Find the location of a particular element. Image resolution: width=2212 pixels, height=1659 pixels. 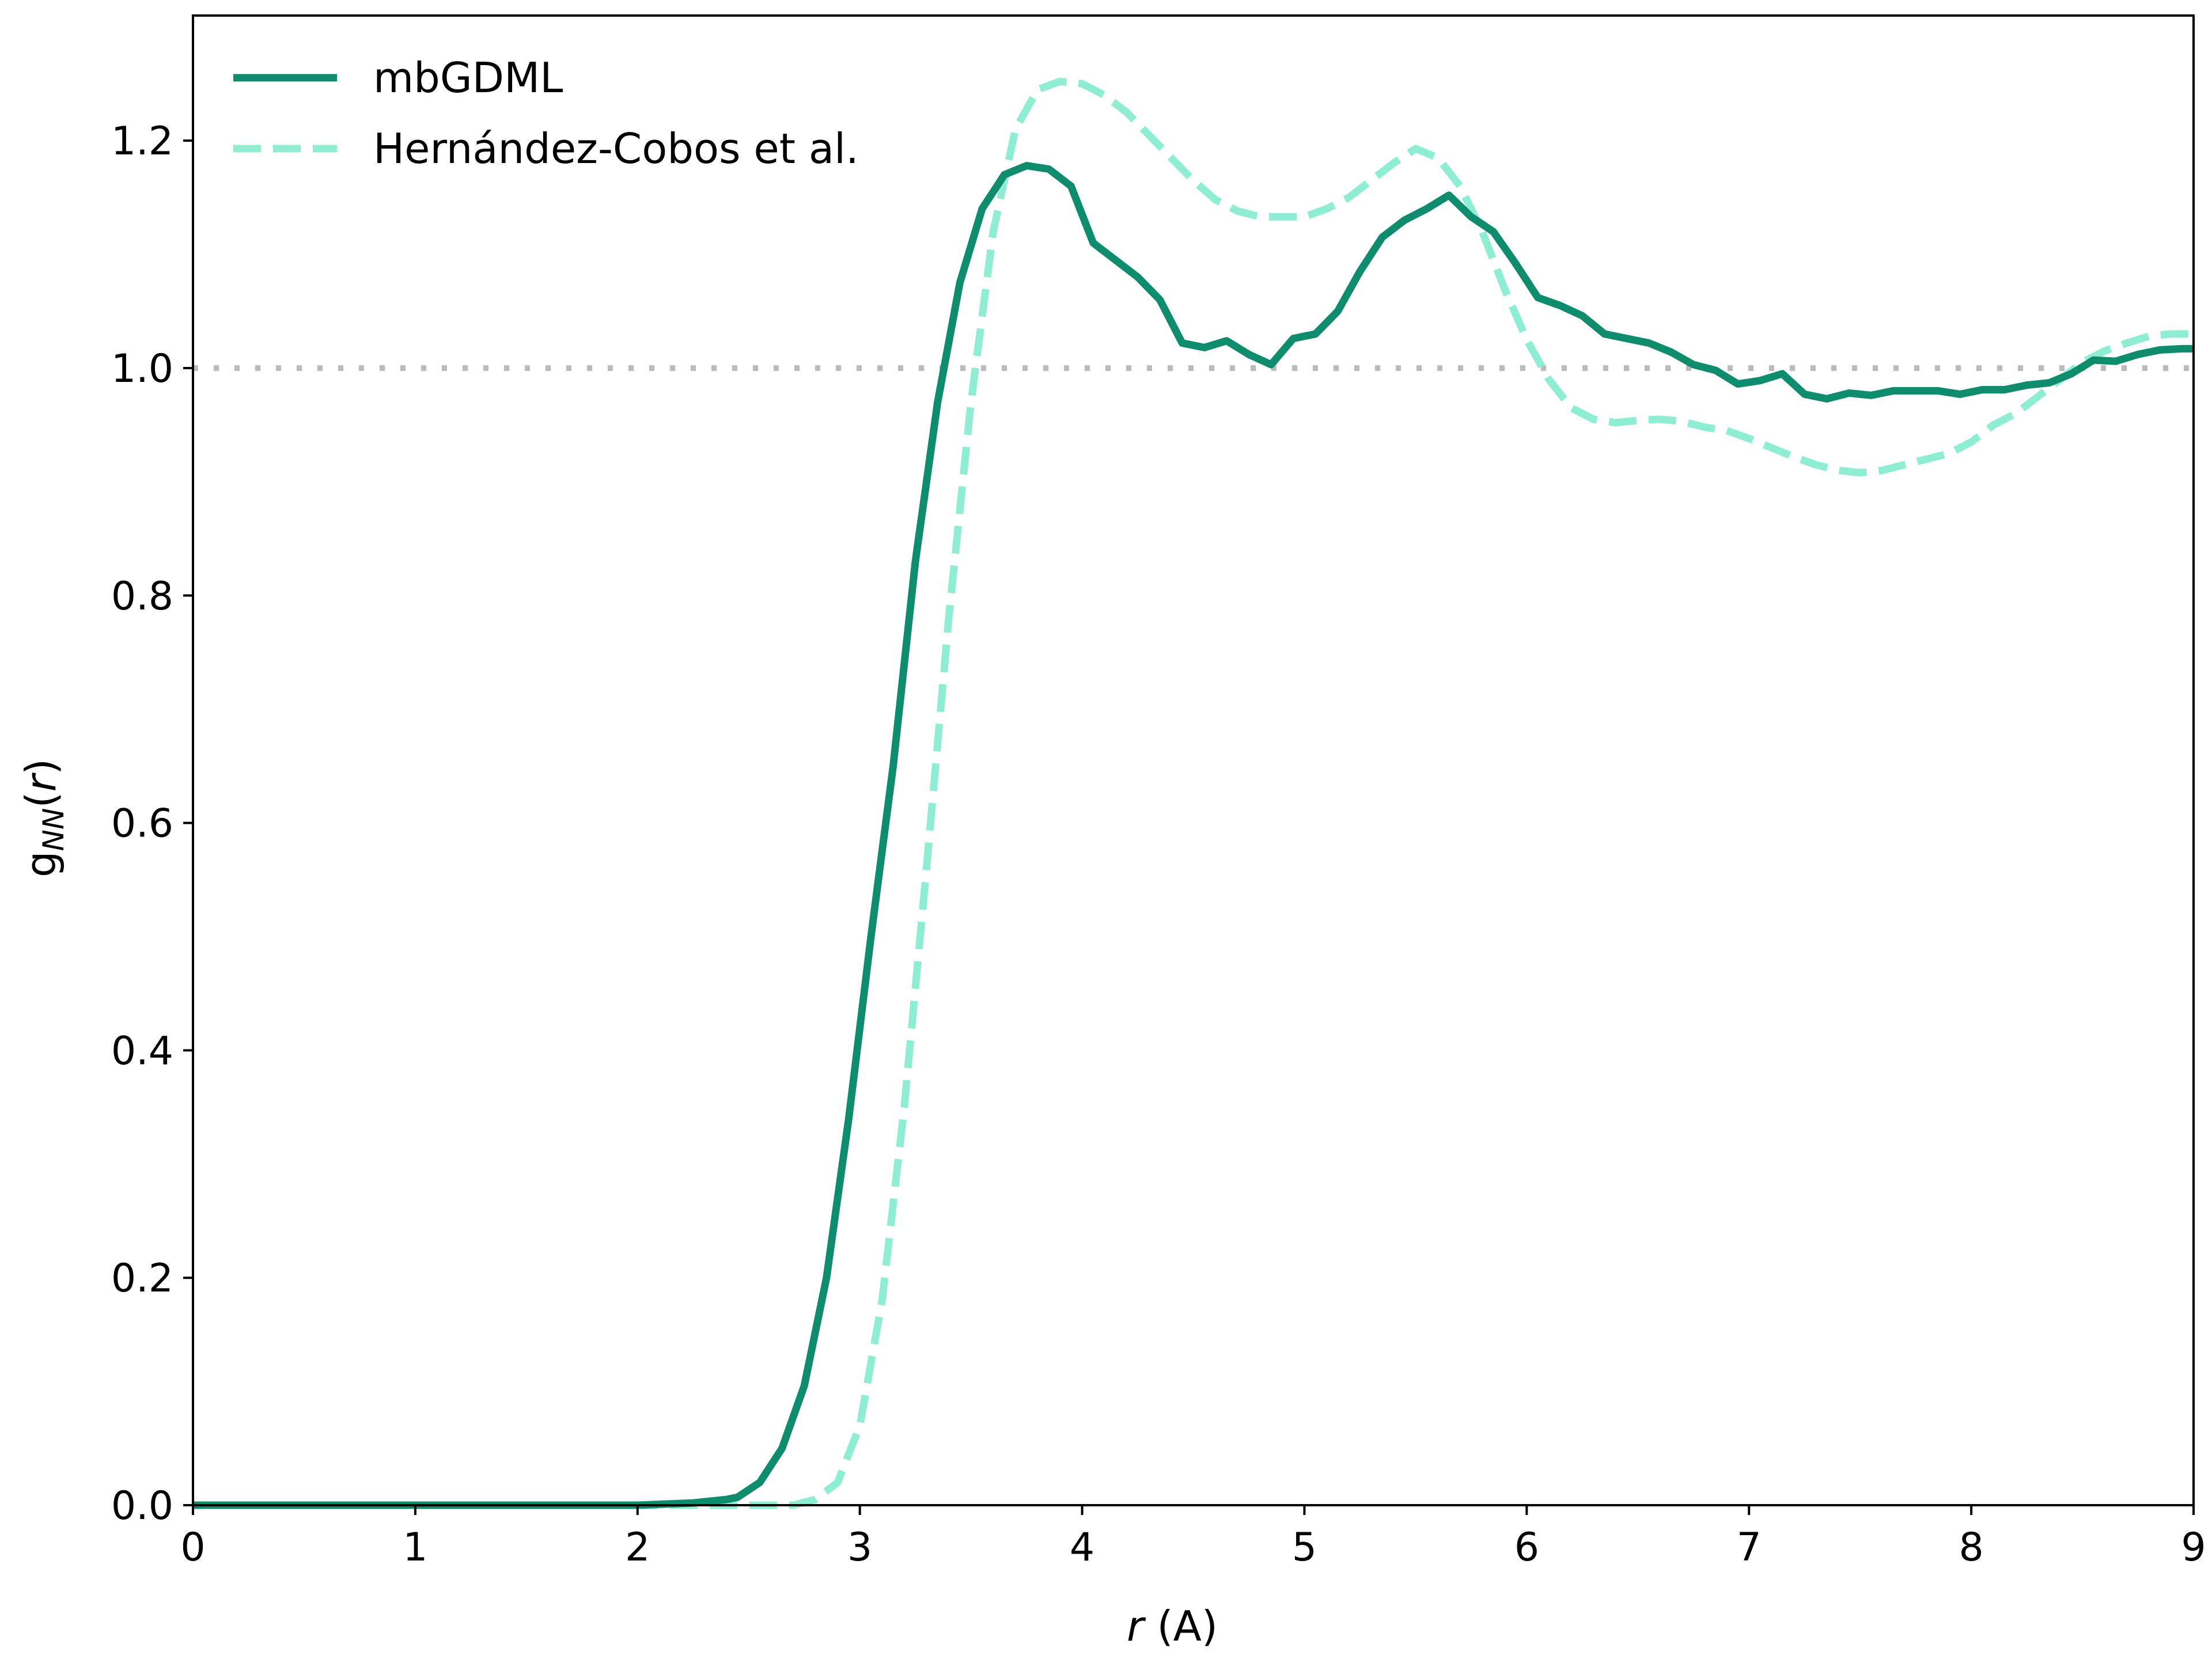

y-axis-label-open: ( is located at coordinates (41, 800).